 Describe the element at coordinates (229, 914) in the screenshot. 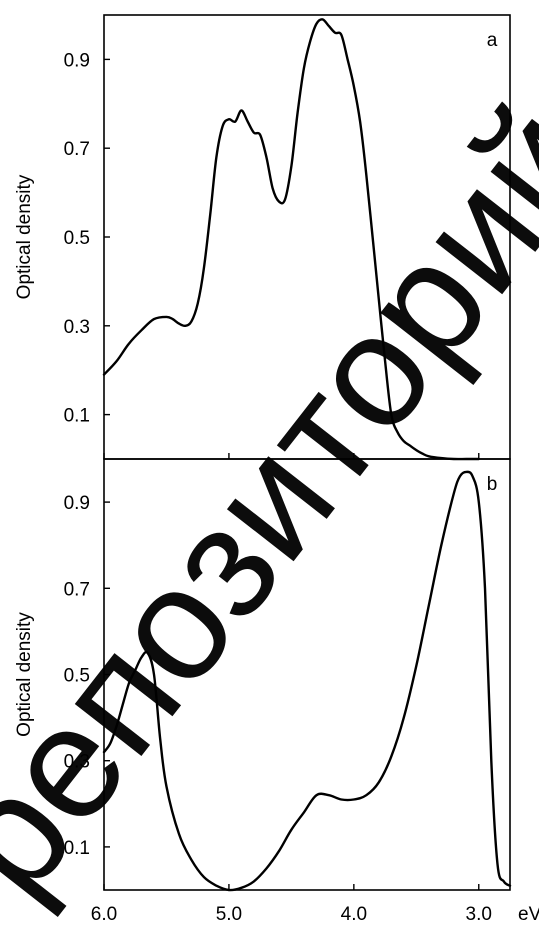

I see `x-tick-label: 5.0` at that location.